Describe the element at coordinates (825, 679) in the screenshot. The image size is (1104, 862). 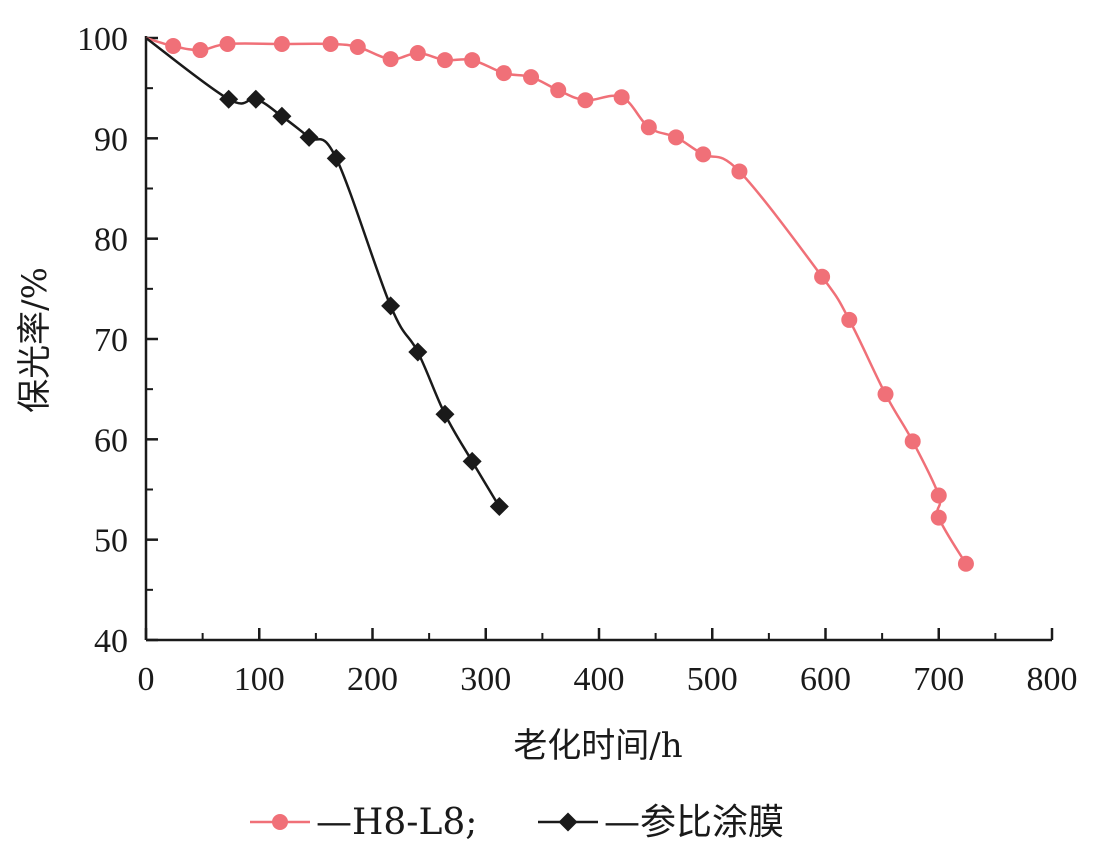
I see `x-tick-label: 600` at that location.